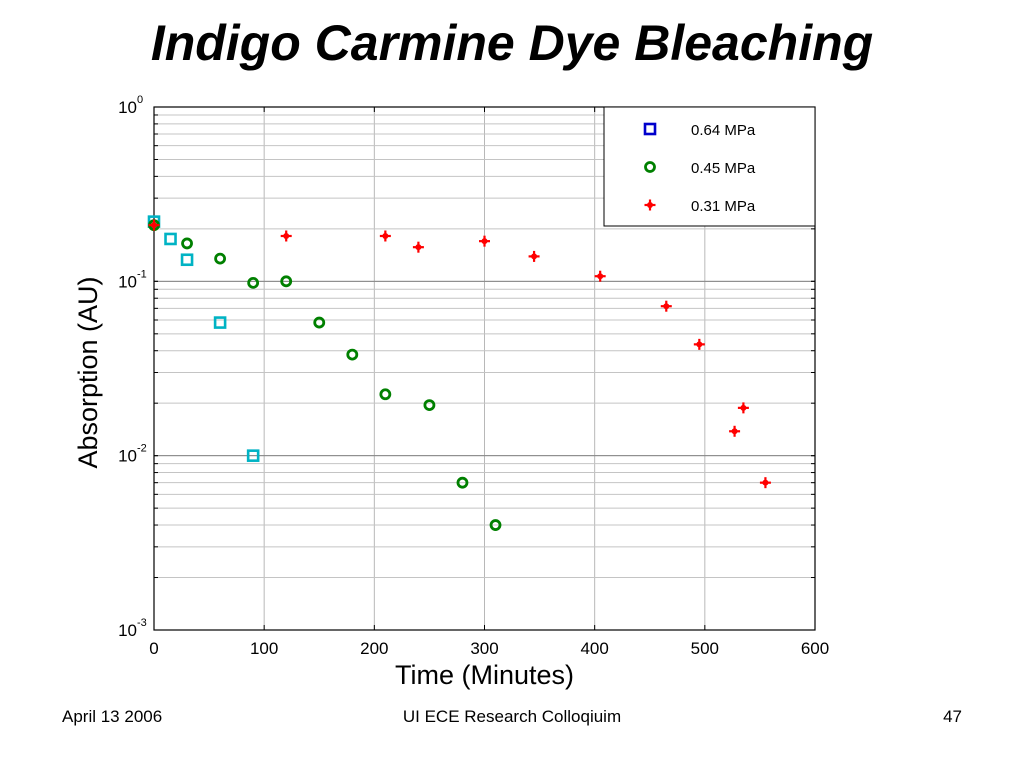 This screenshot has width=1024, height=768. I want to click on legend-label: 0.31 MPa, so click(723, 206).